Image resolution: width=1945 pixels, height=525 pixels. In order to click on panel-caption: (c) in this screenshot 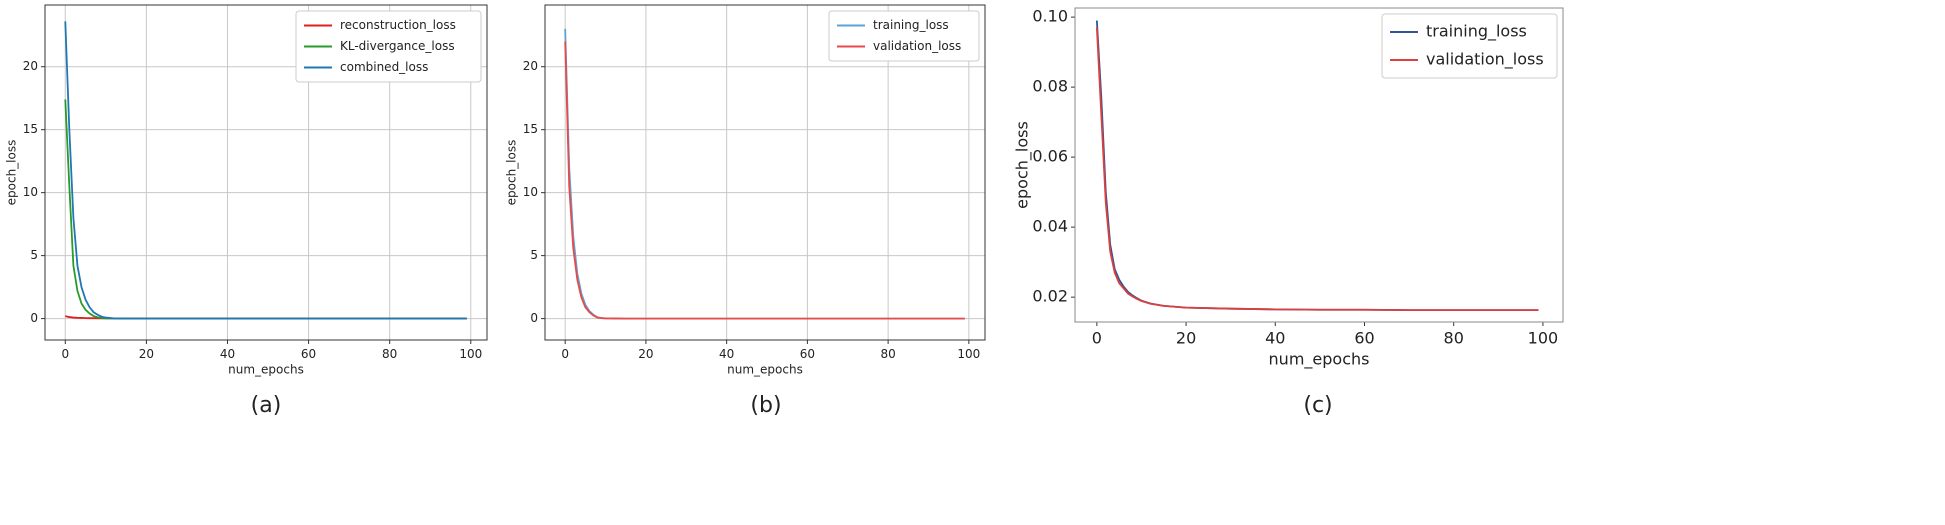, I will do `click(1317, 405)`.